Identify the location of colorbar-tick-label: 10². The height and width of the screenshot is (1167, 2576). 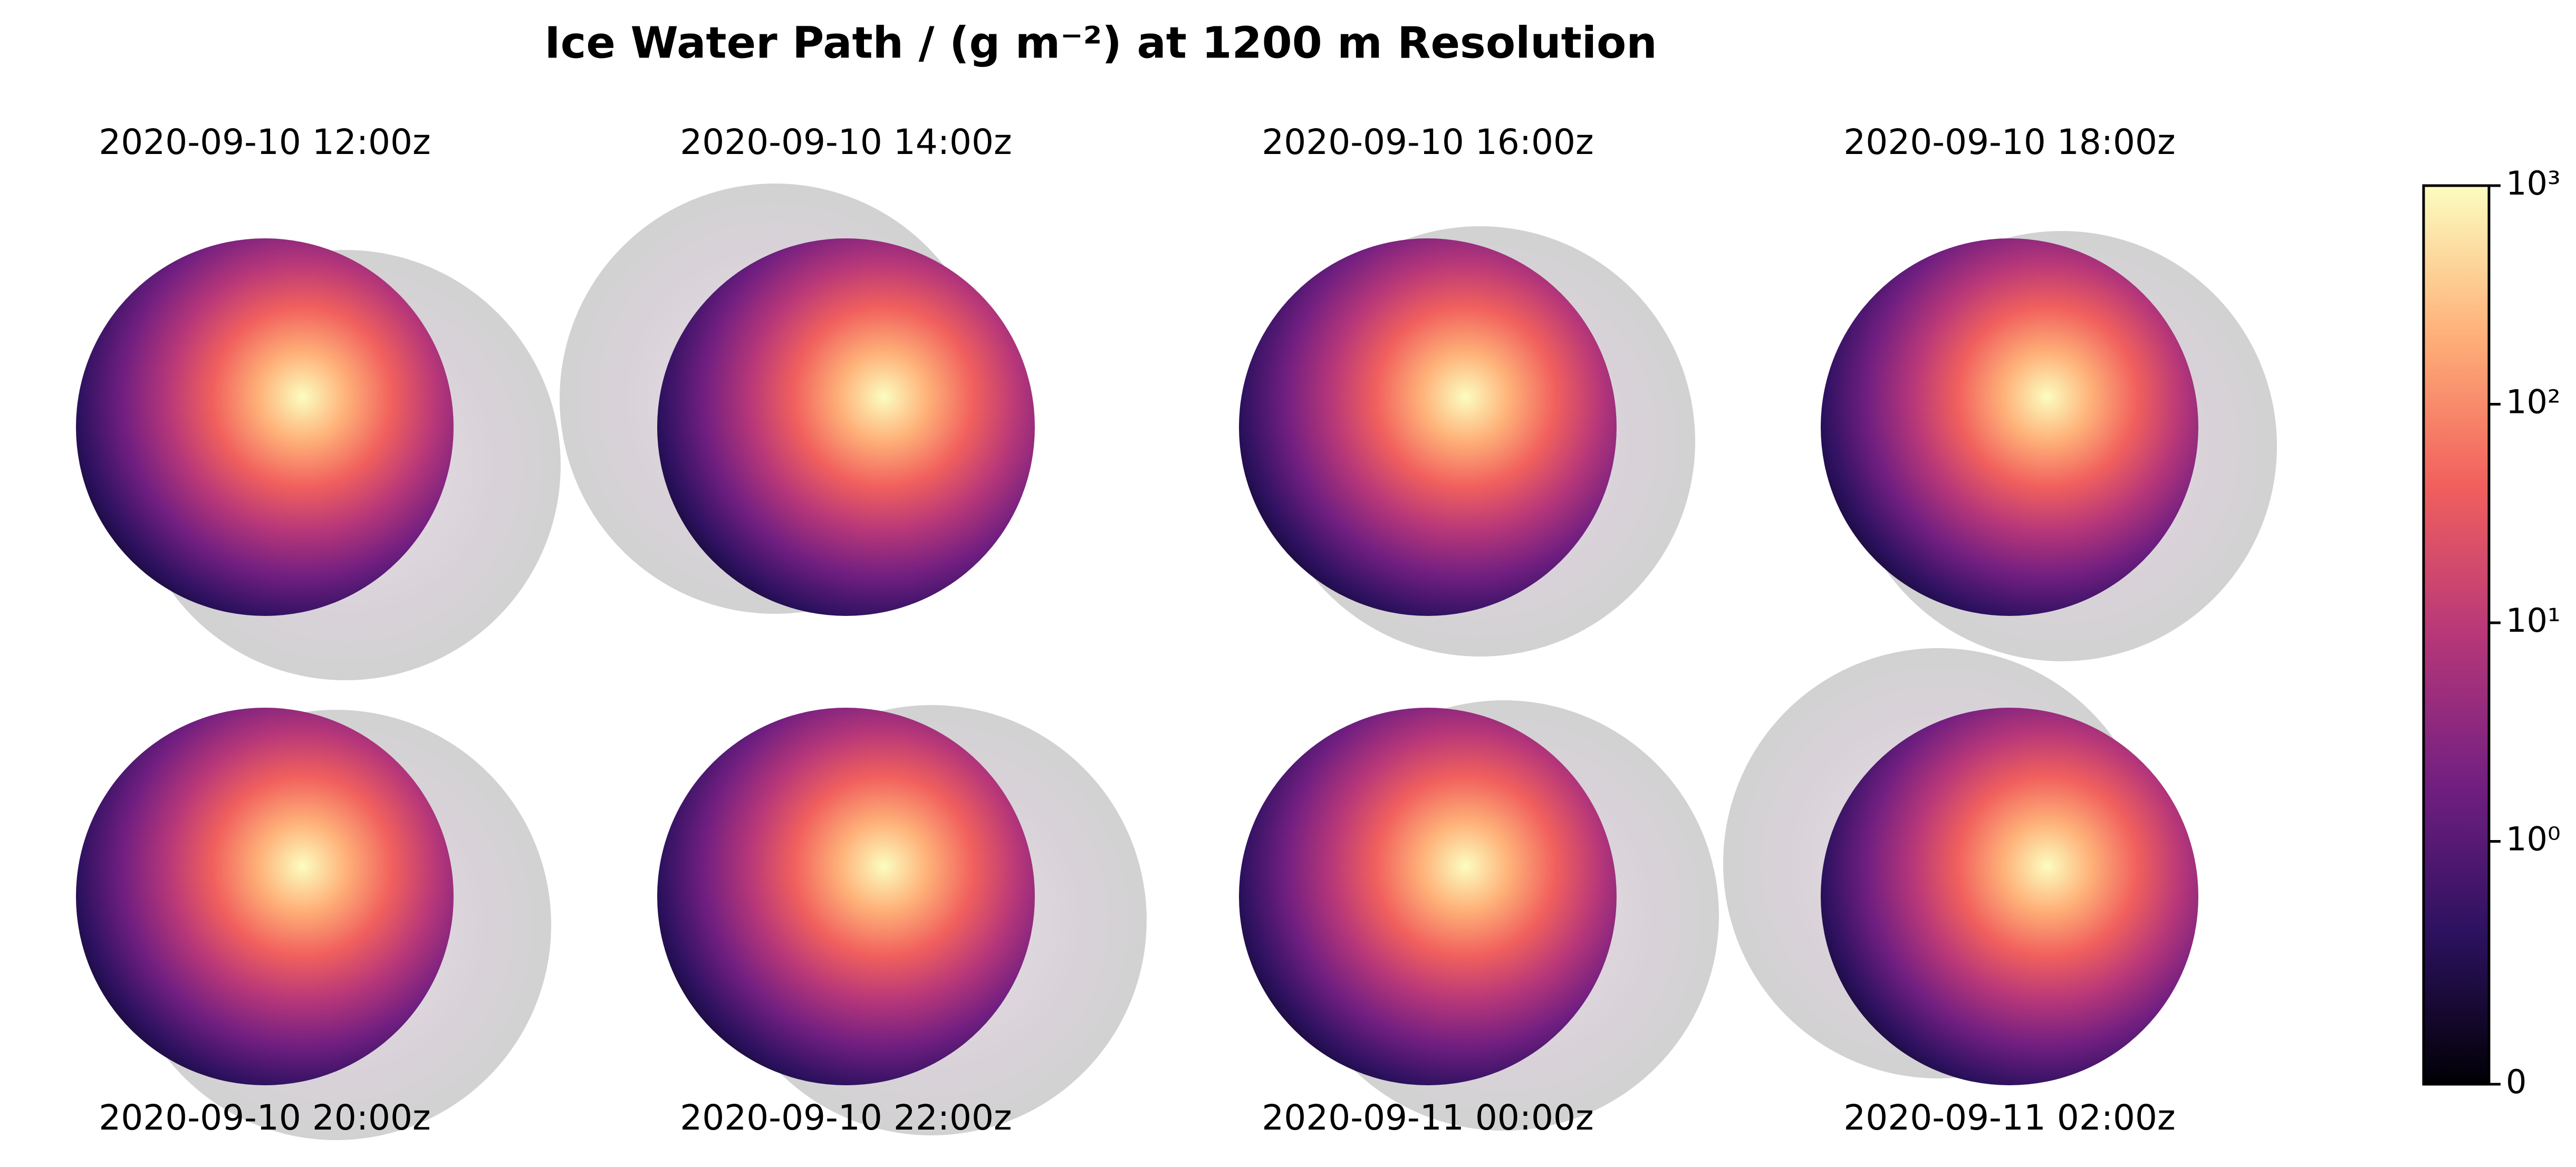
(2533, 402).